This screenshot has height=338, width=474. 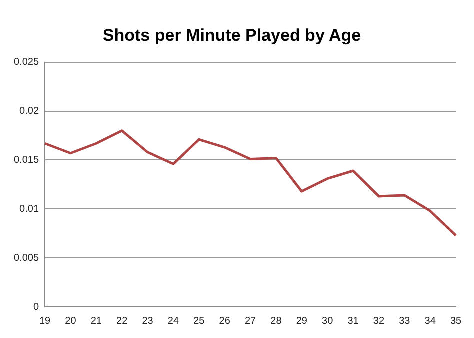 I want to click on x-tick-label: 28, so click(x=276, y=321).